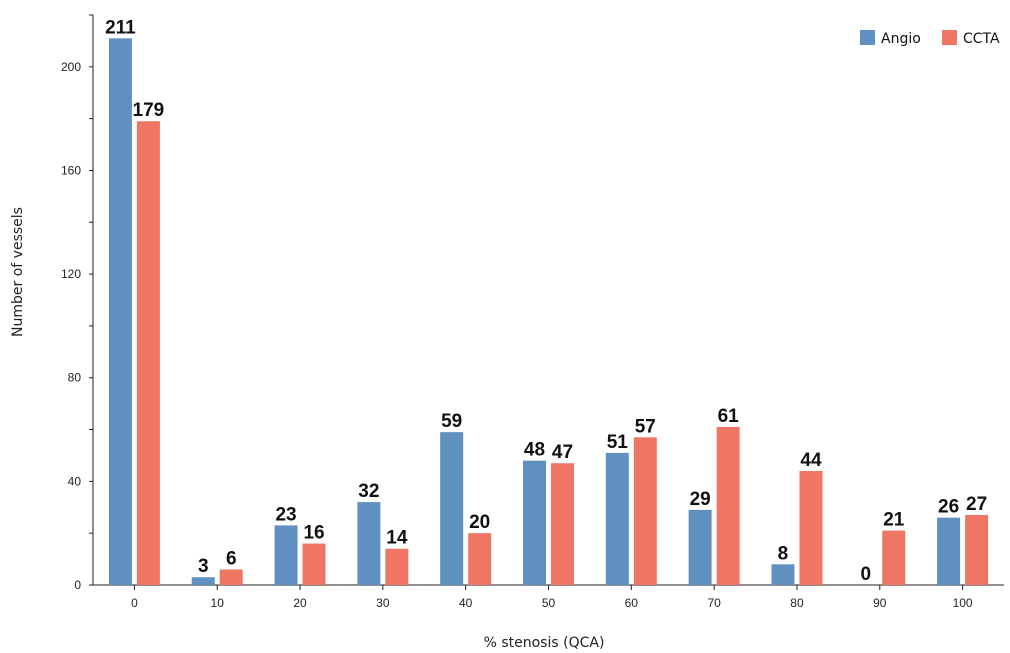 The image size is (1010, 653). What do you see at coordinates (930, 38) in the screenshot?
I see `legend: Angio CCTA` at bounding box center [930, 38].